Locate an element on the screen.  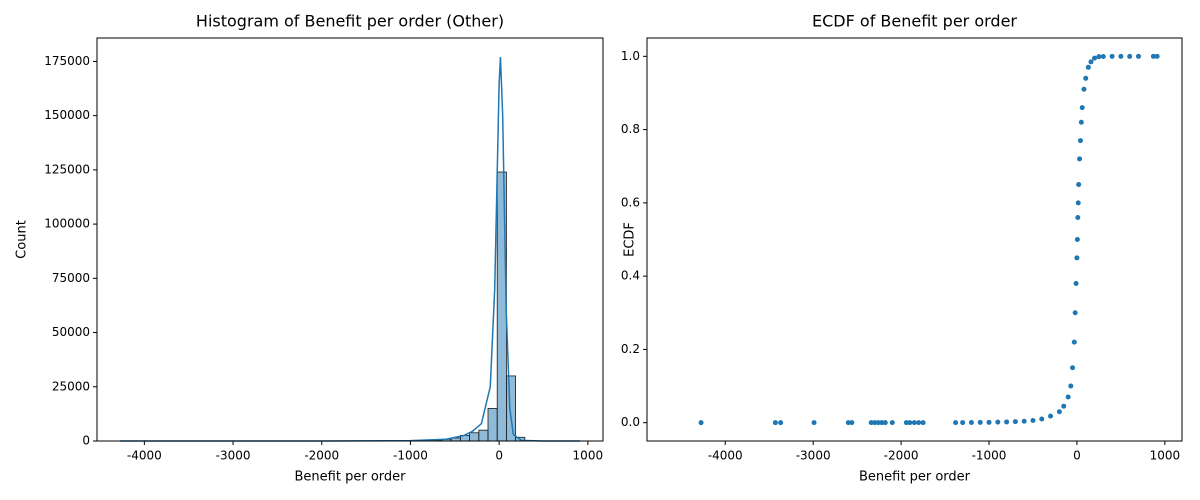
y-tick-label: 75000 is located at coordinates (71, 278).